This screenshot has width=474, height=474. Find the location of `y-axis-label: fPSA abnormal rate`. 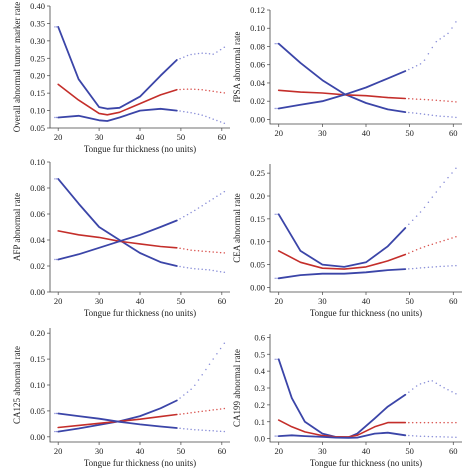

y-axis-label: fPSA abnormal rate is located at coordinates (237, 67).